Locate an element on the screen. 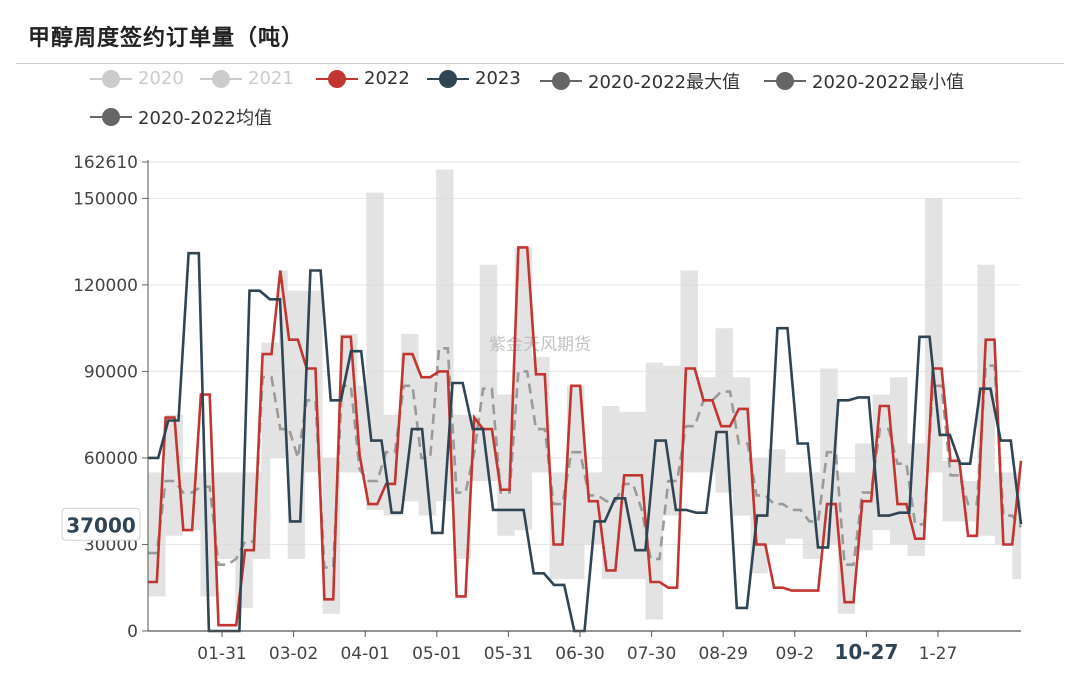 This screenshot has width=1080, height=699. legend-item-2021: 2021 is located at coordinates (247, 78).